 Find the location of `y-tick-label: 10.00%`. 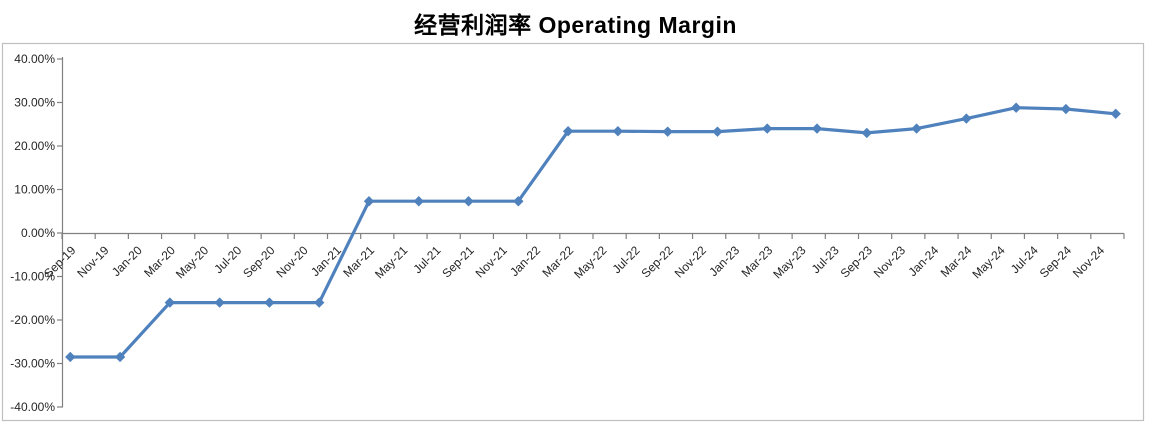

y-tick-label: 10.00% is located at coordinates (34, 190).